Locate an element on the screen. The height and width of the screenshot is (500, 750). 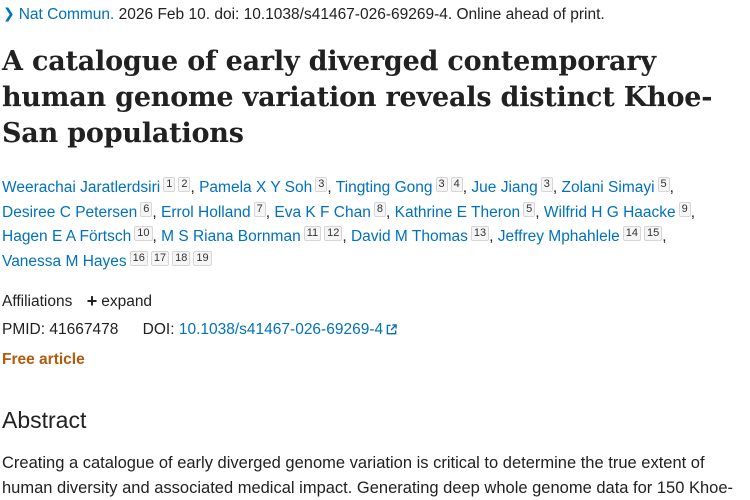
affiliation-number: 10 is located at coordinates (143, 233).